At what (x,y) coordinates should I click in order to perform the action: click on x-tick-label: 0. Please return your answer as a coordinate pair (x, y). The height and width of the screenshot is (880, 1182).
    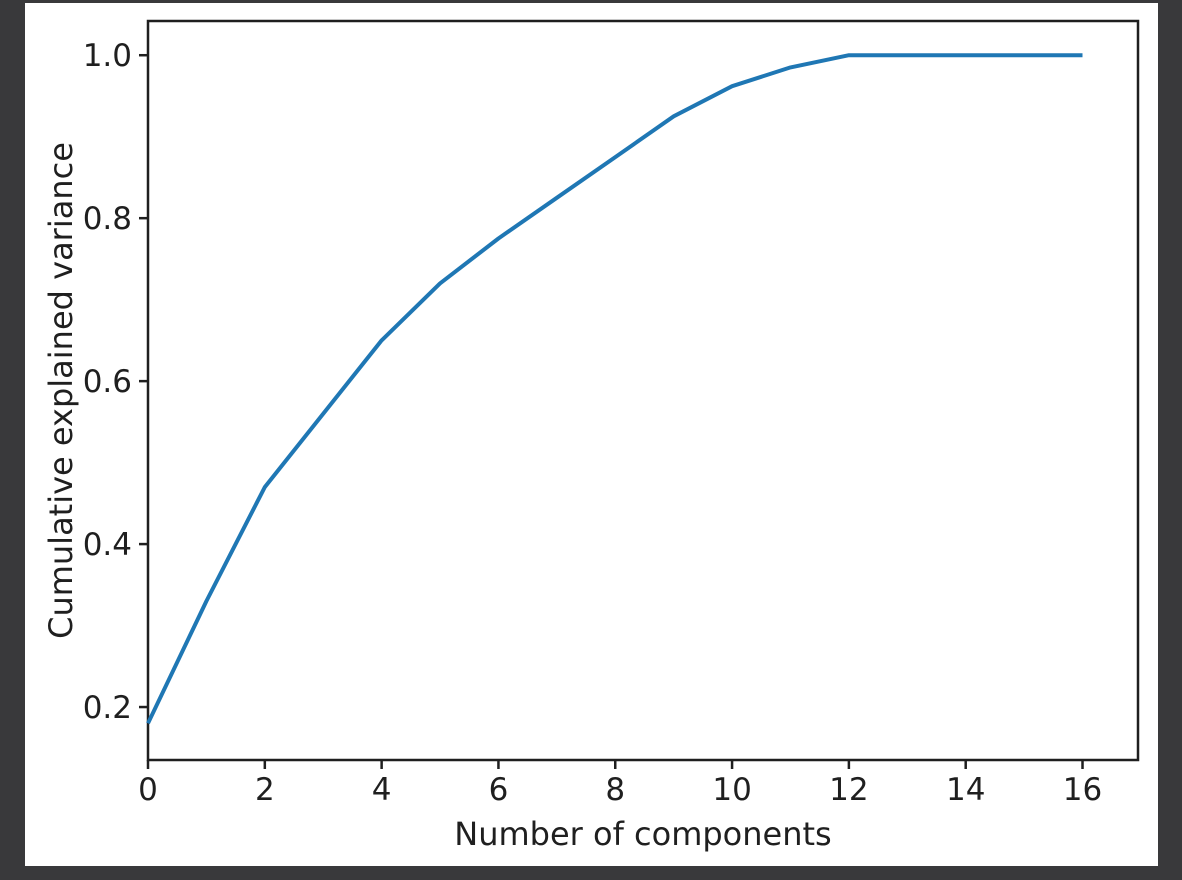
    Looking at the image, I should click on (148, 790).